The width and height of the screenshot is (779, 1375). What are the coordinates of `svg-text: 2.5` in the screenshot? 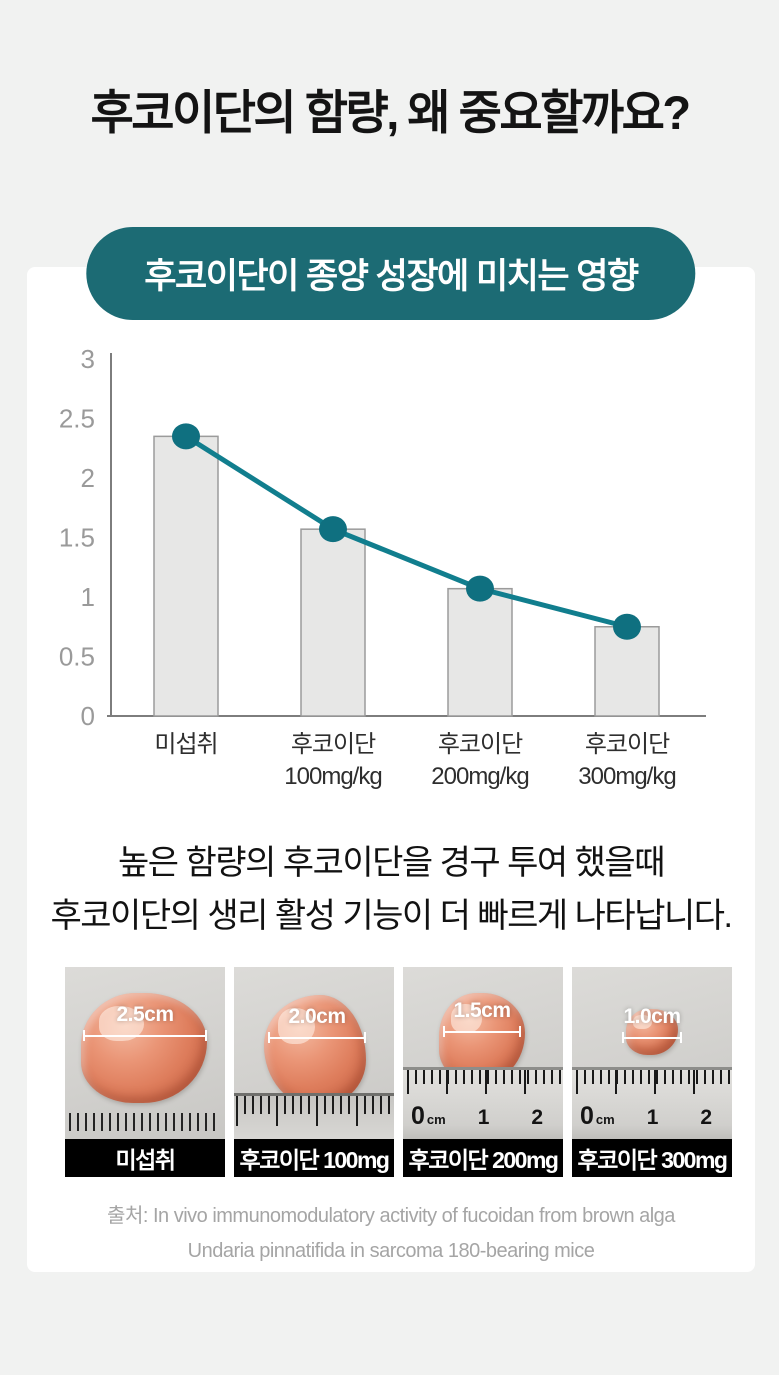 It's located at (77, 419).